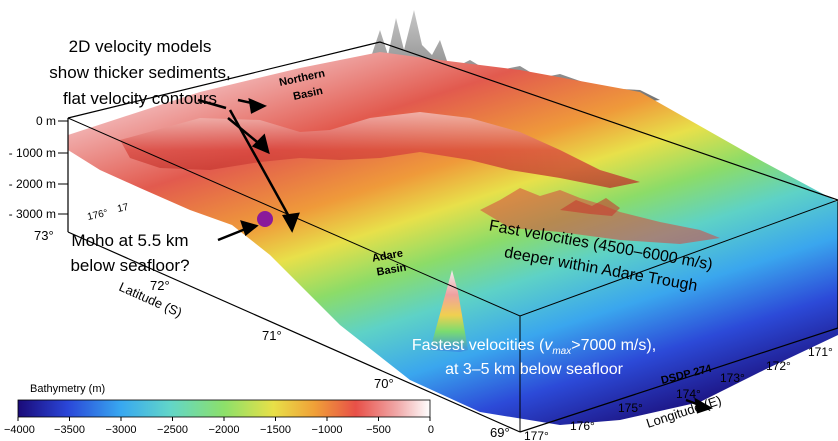  I want to click on annotation-adare-basin-line1: Adare, so click(387, 255).